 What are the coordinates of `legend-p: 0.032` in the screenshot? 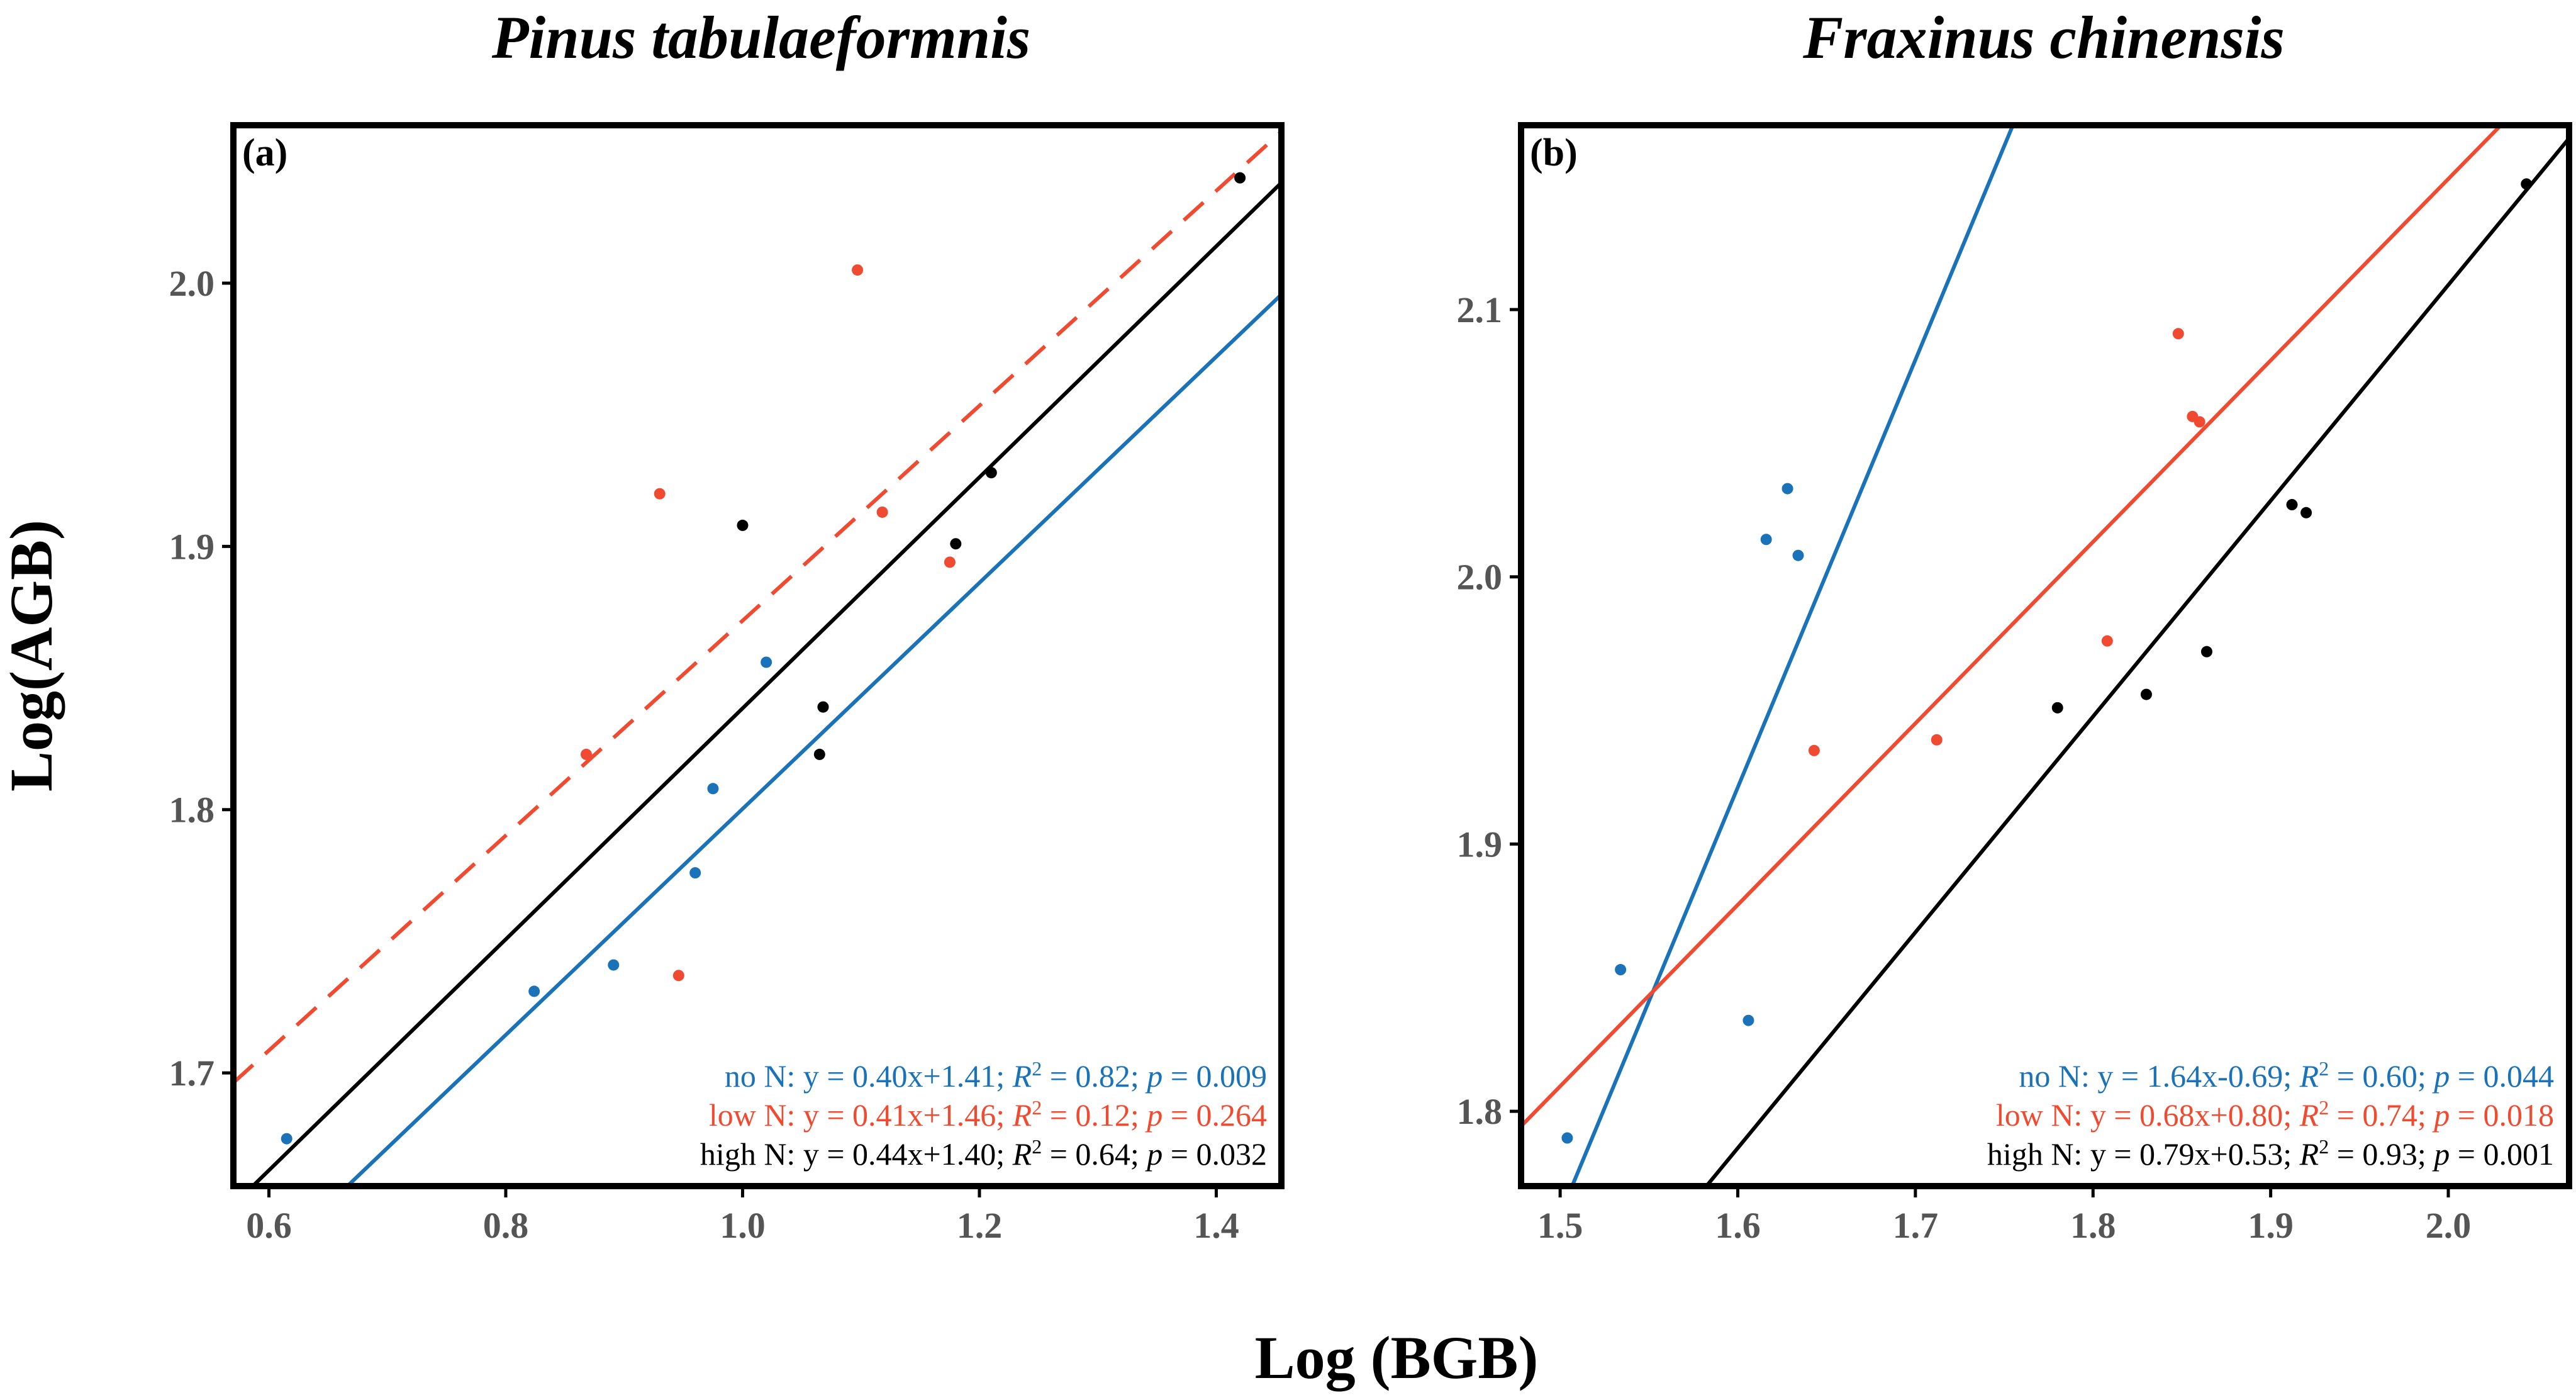 It's located at (1232, 1154).